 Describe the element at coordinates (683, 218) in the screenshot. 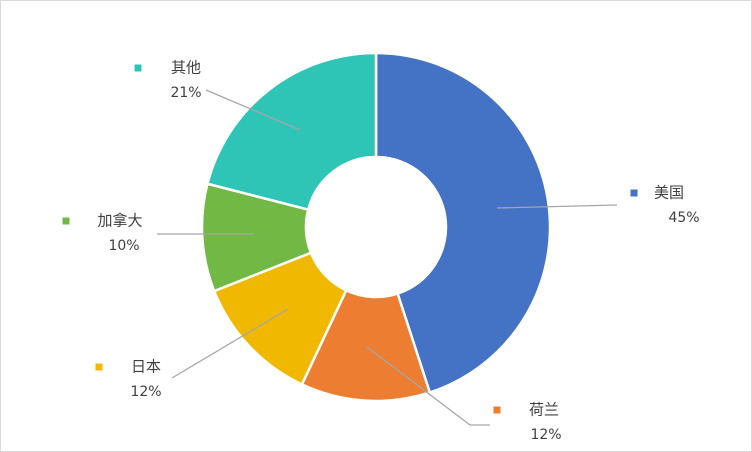

I see `value-label: 45%` at that location.